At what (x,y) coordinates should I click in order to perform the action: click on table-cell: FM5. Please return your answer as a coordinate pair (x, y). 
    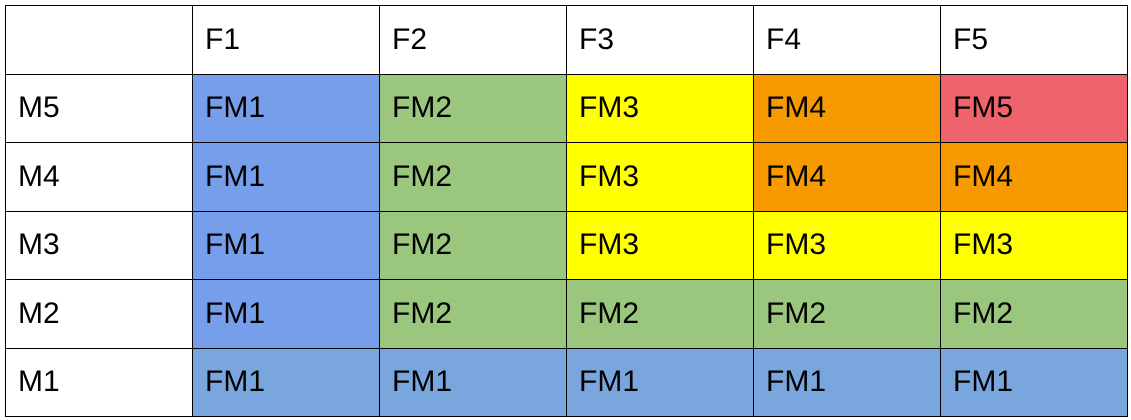
    Looking at the image, I should click on (1034, 108).